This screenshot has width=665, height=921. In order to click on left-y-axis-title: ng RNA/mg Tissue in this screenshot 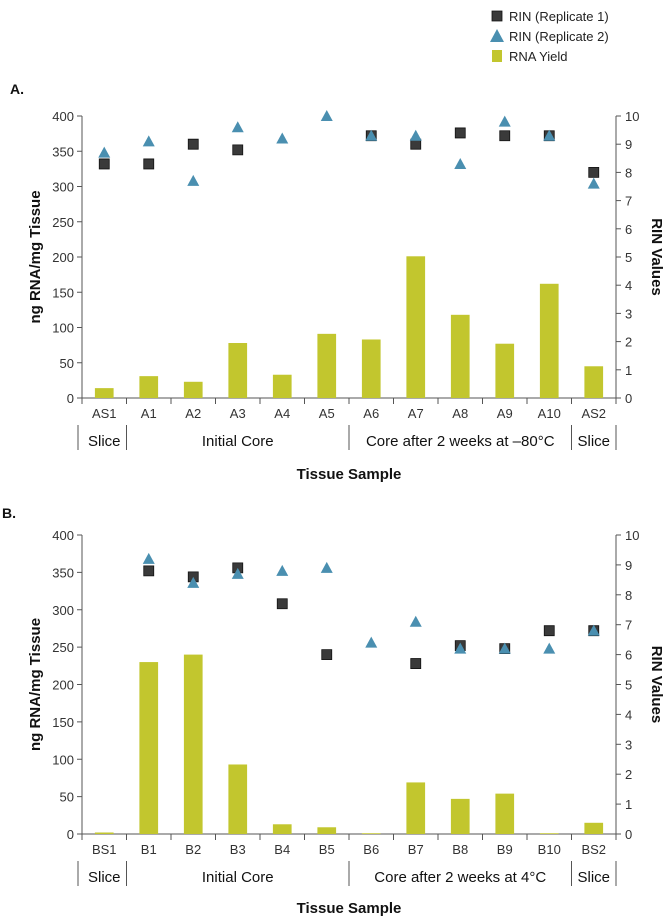, I will do `click(35, 256)`.